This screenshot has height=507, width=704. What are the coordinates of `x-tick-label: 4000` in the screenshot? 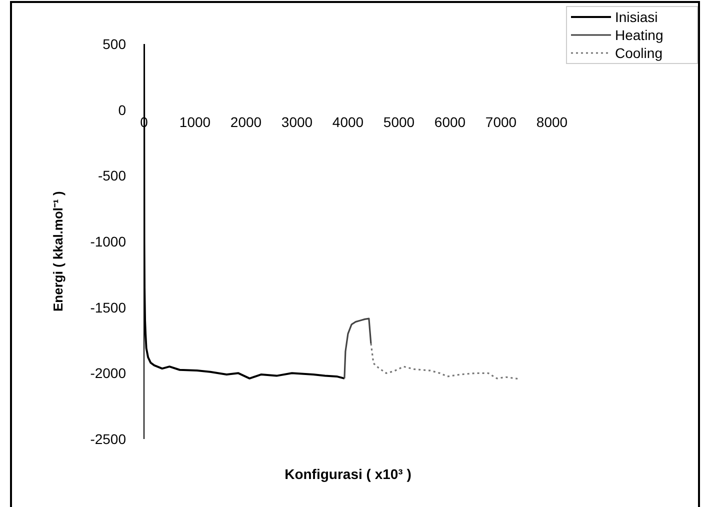 It's located at (348, 122).